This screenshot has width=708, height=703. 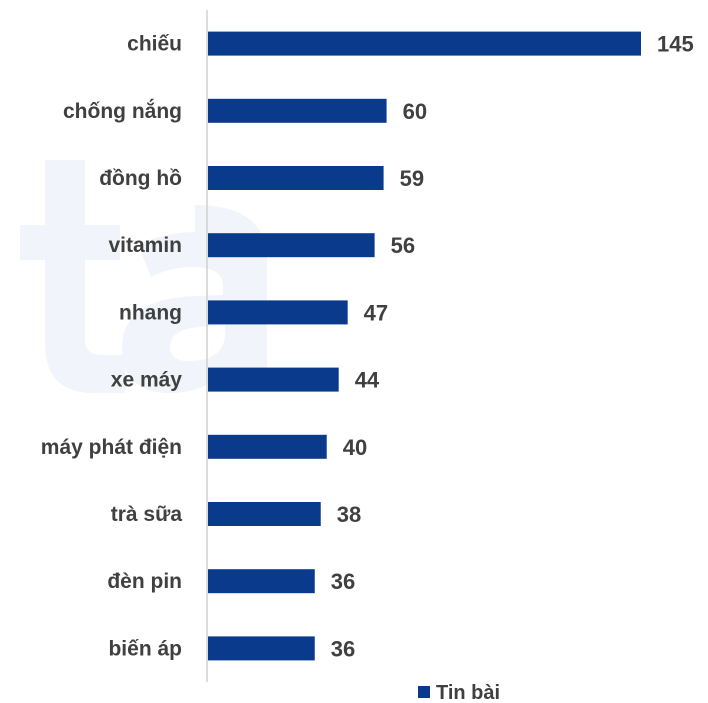 I want to click on data-label: 56, so click(x=403, y=245).